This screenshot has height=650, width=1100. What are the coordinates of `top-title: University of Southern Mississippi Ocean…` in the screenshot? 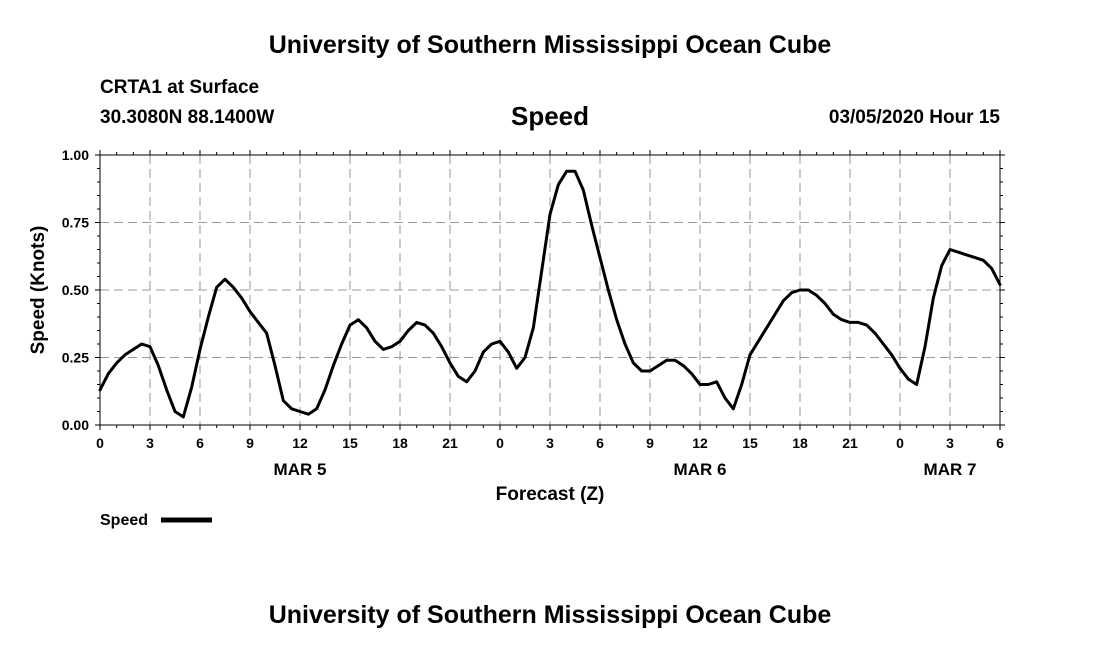 It's located at (550, 45).